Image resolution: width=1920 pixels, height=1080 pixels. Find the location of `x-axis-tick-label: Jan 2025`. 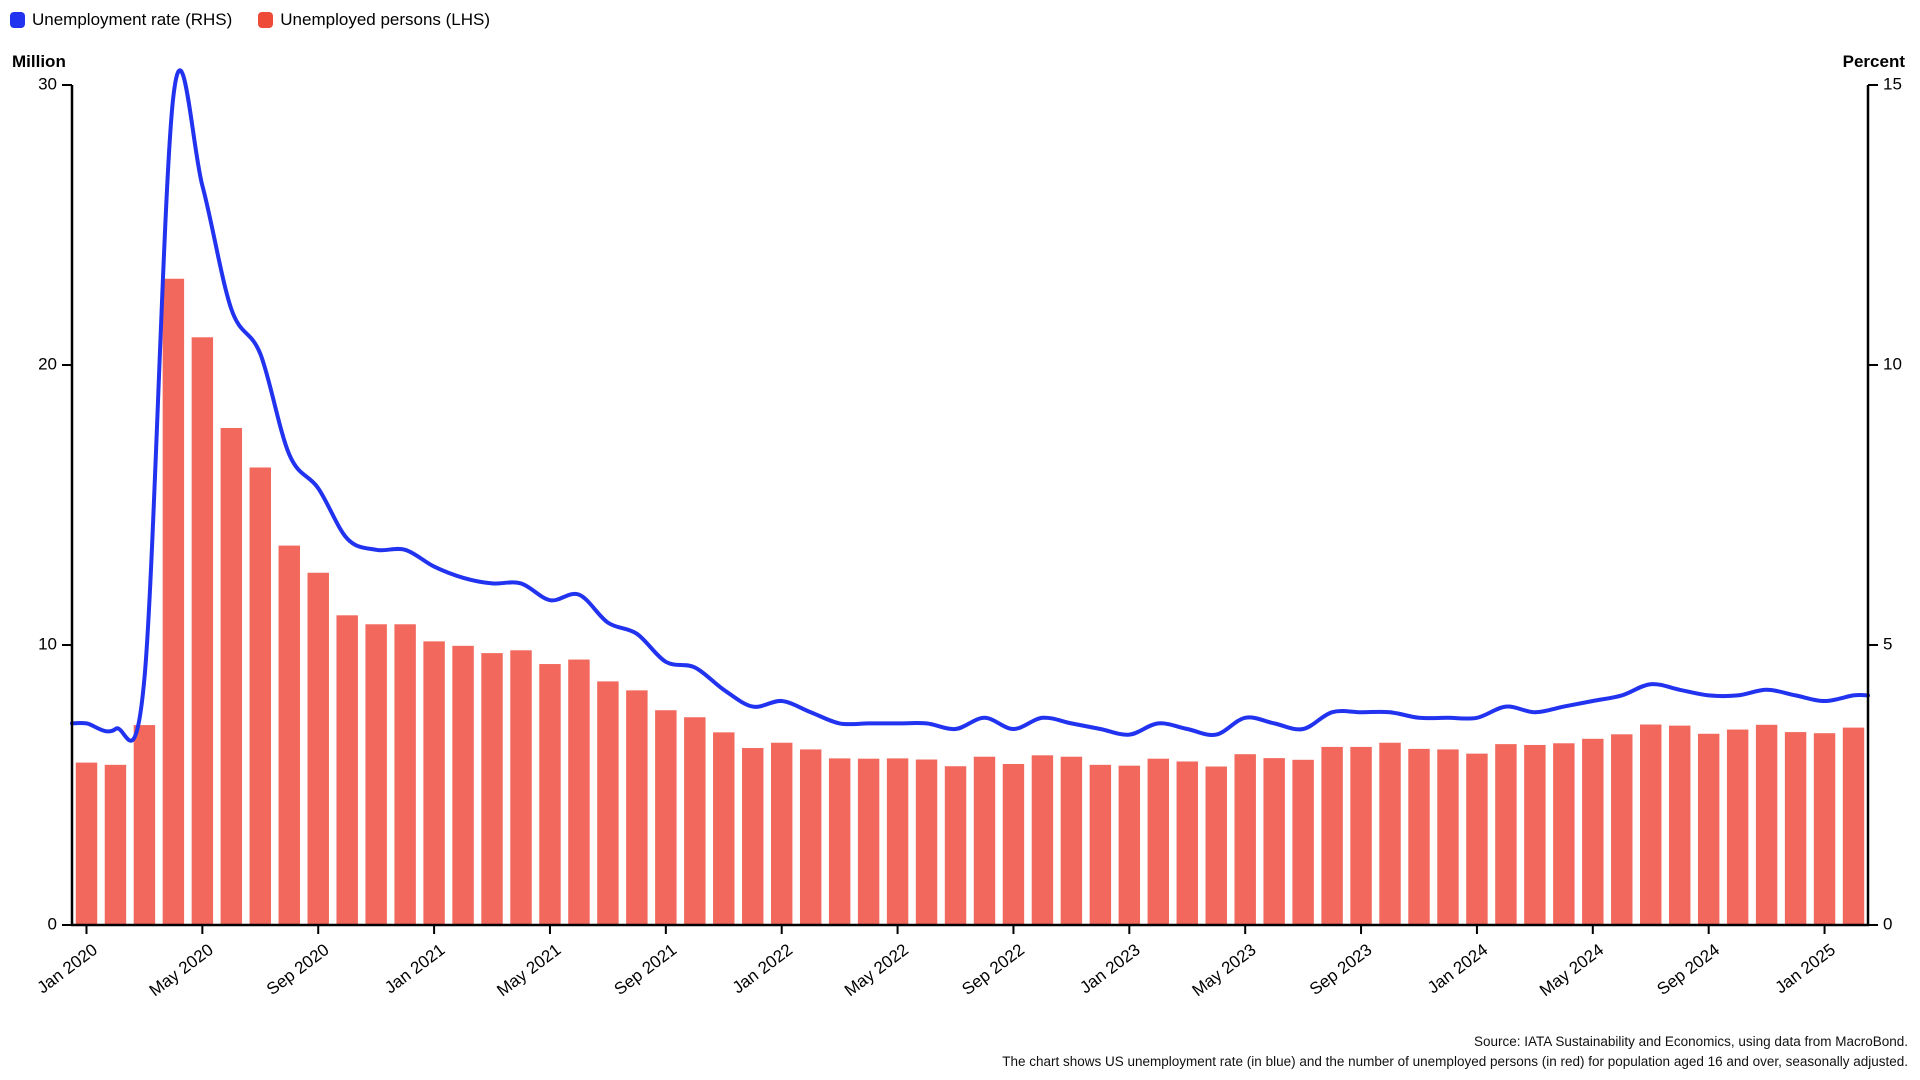

x-axis-tick-label: Jan 2025 is located at coordinates (1805, 968).